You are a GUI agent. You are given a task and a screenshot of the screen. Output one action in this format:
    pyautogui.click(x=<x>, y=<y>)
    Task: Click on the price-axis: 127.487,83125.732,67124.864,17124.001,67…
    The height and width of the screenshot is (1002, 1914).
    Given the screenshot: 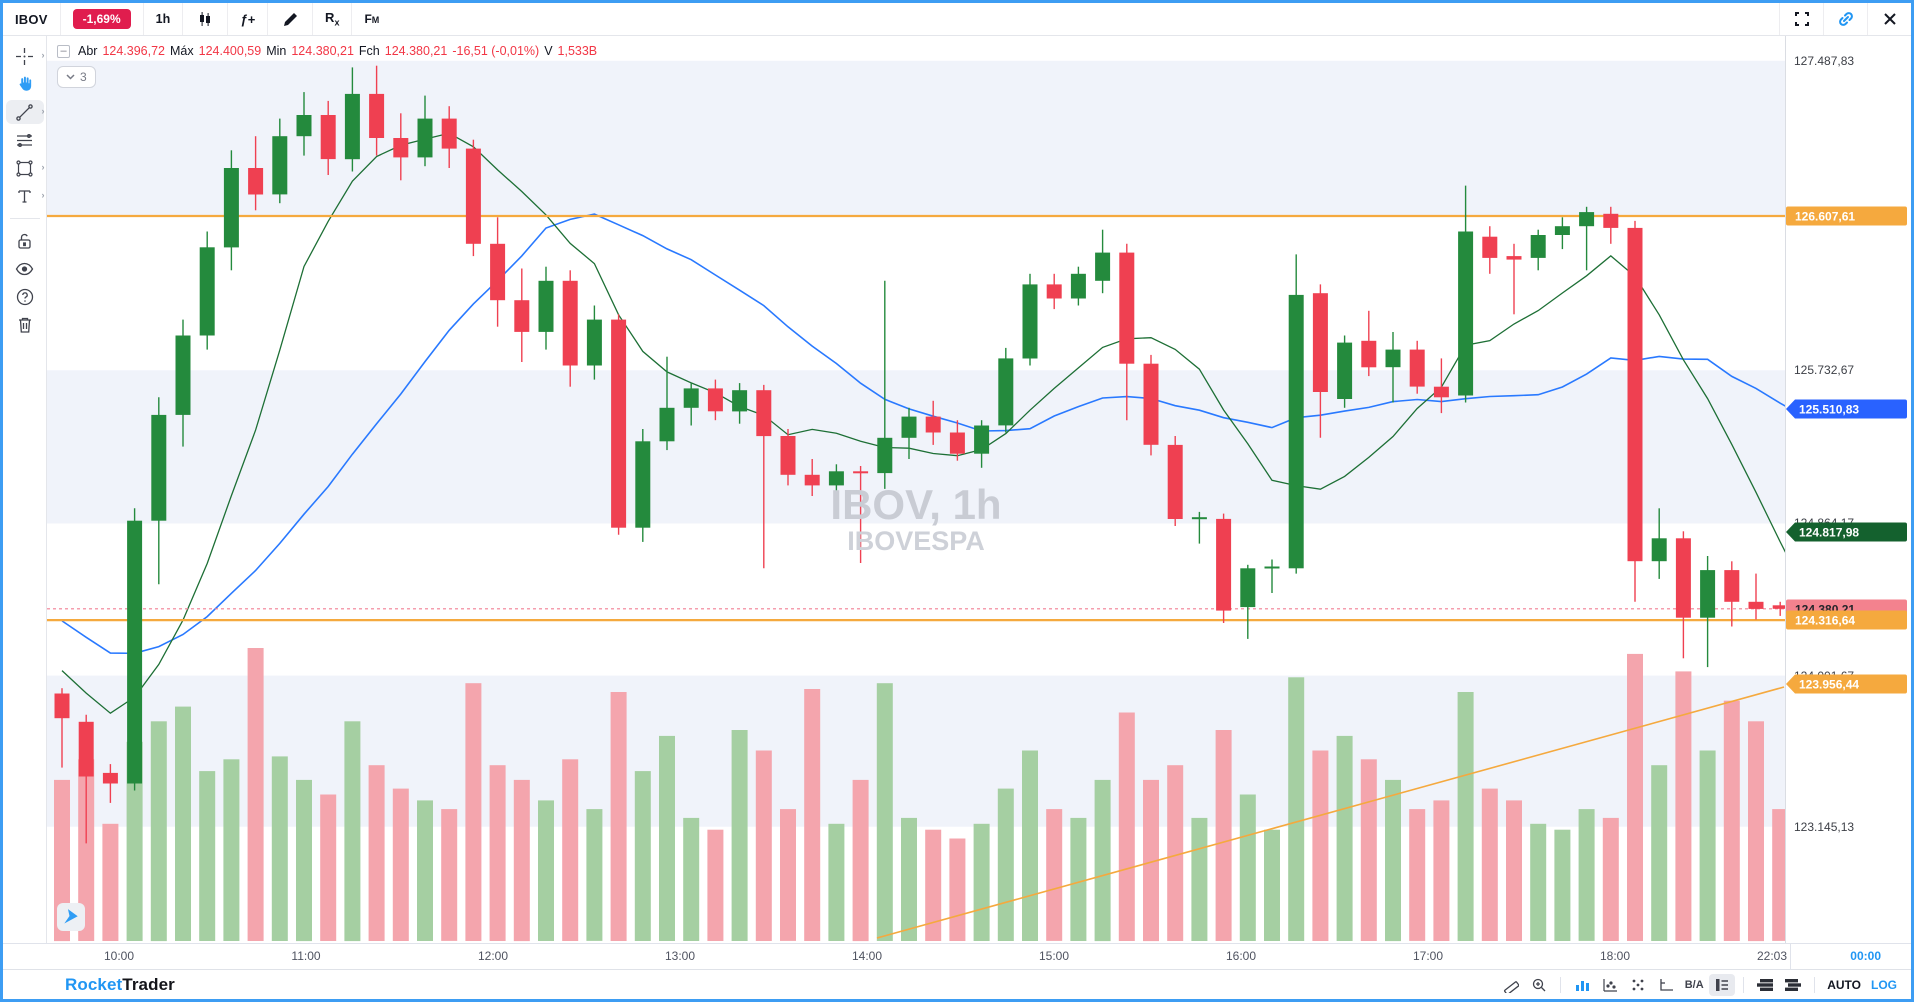 What is the action you would take?
    pyautogui.click(x=1848, y=489)
    